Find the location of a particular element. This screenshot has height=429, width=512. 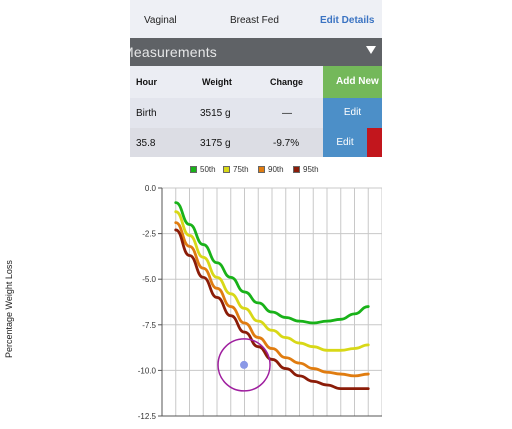

table-row: 35.8 3175 g -9.7% Edit is located at coordinates (256, 142).